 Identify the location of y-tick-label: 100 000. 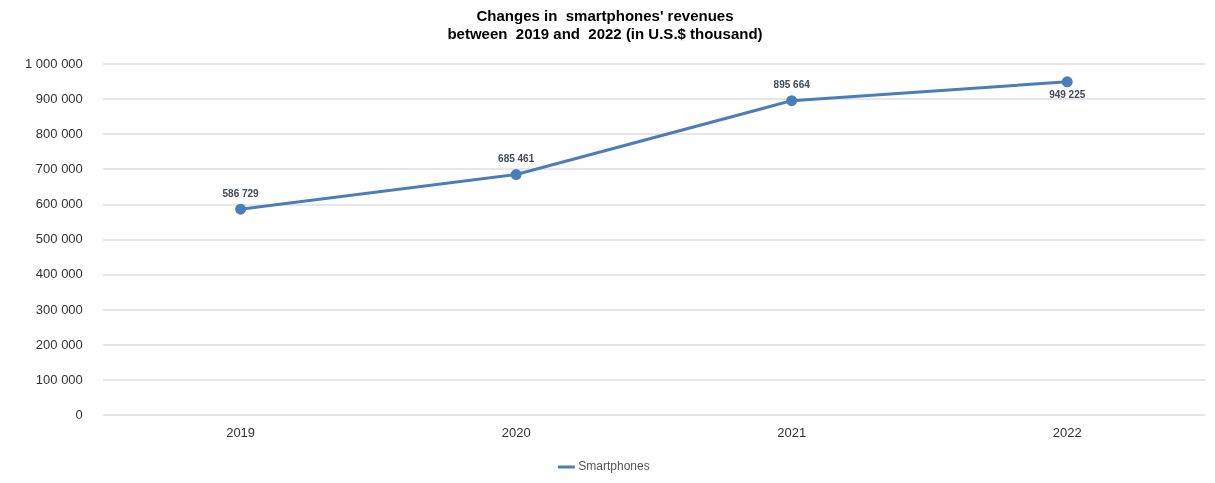
(59, 379).